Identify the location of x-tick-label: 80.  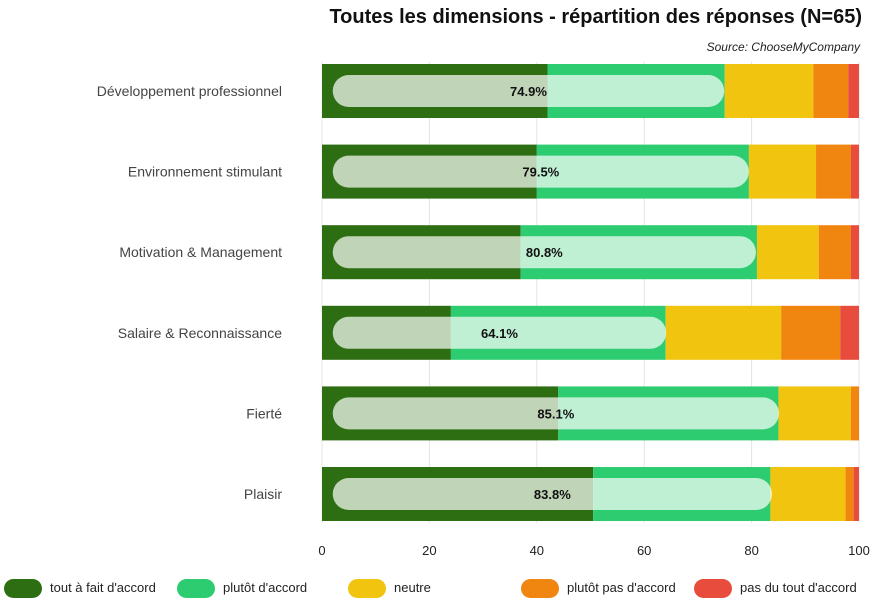
(751, 550).